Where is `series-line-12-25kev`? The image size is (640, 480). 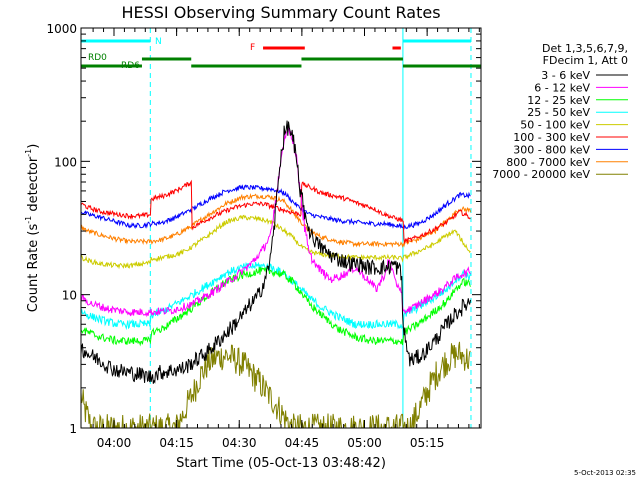
series-line-12-25kev is located at coordinates (276, 306).